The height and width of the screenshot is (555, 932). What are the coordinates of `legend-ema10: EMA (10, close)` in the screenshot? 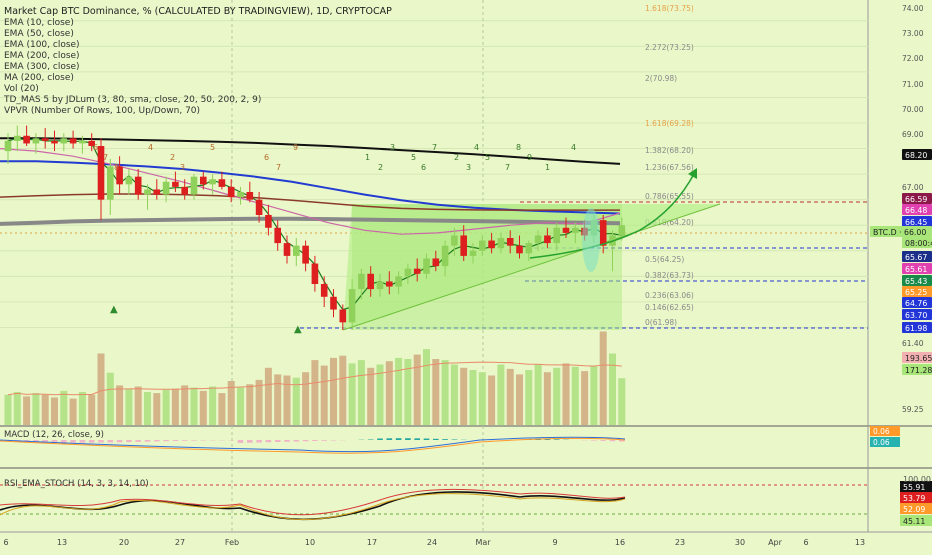 It's located at (39, 23).